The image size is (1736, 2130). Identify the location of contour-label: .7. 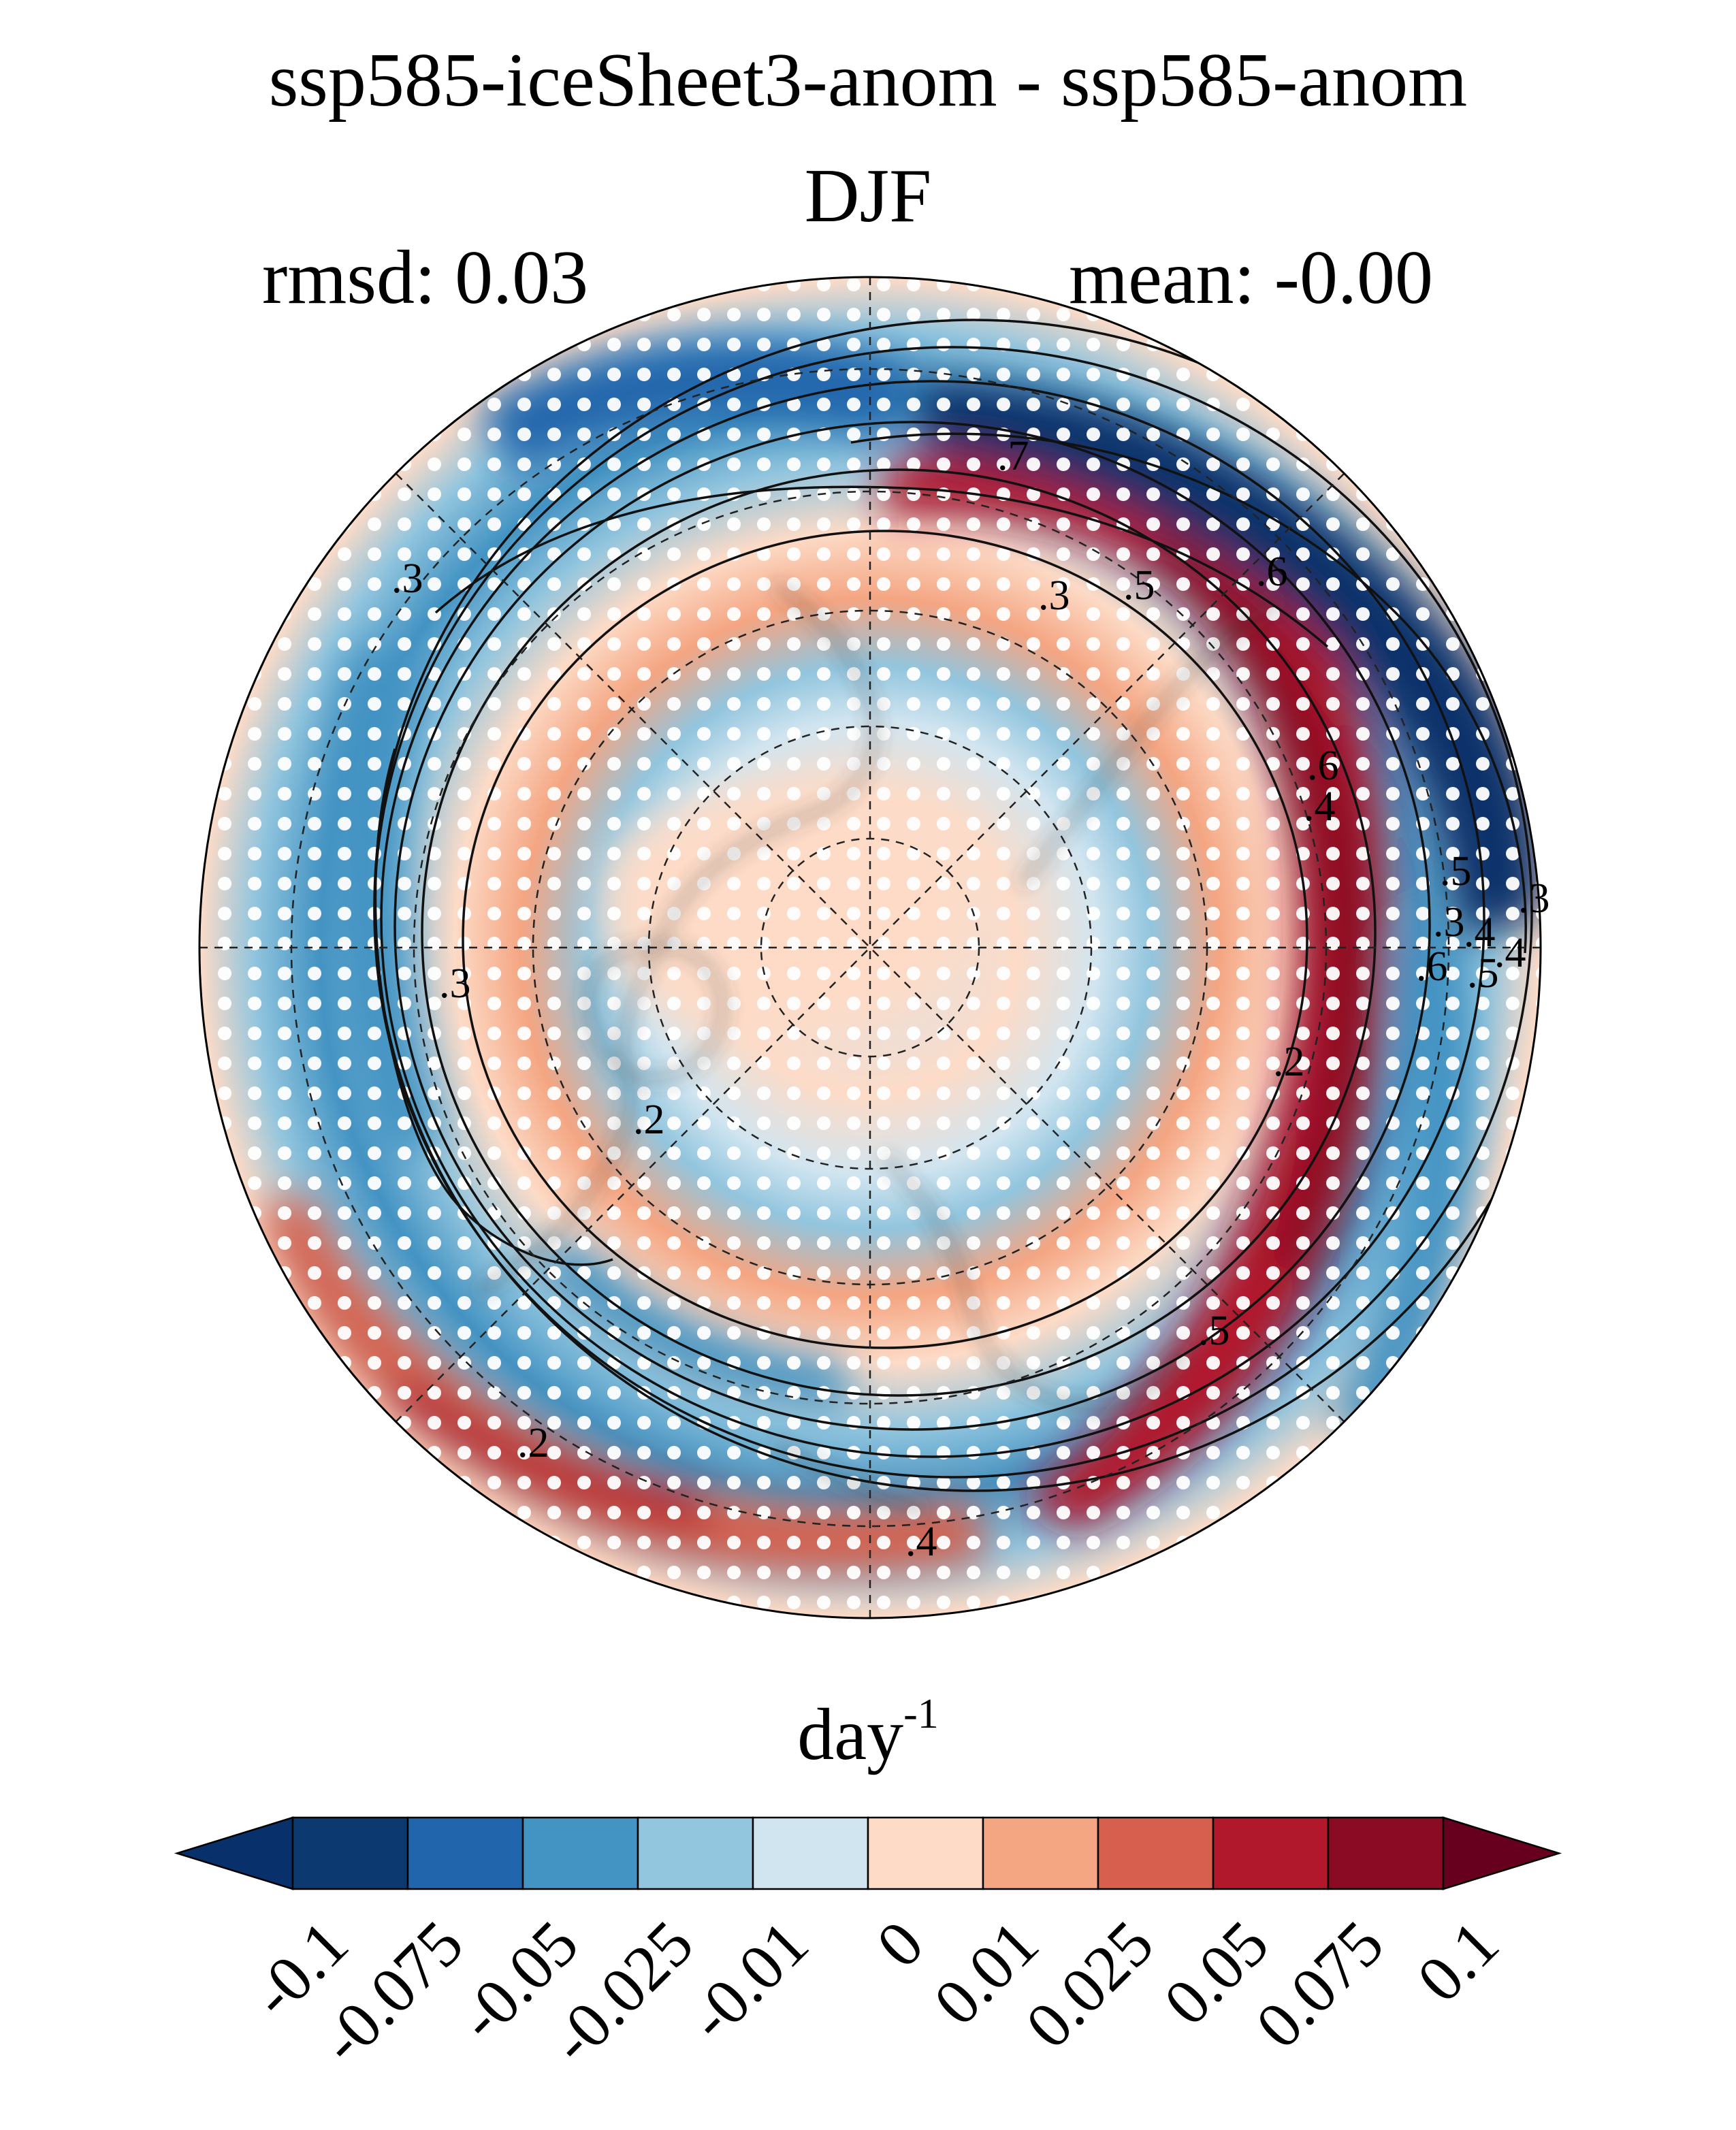
(1013, 456).